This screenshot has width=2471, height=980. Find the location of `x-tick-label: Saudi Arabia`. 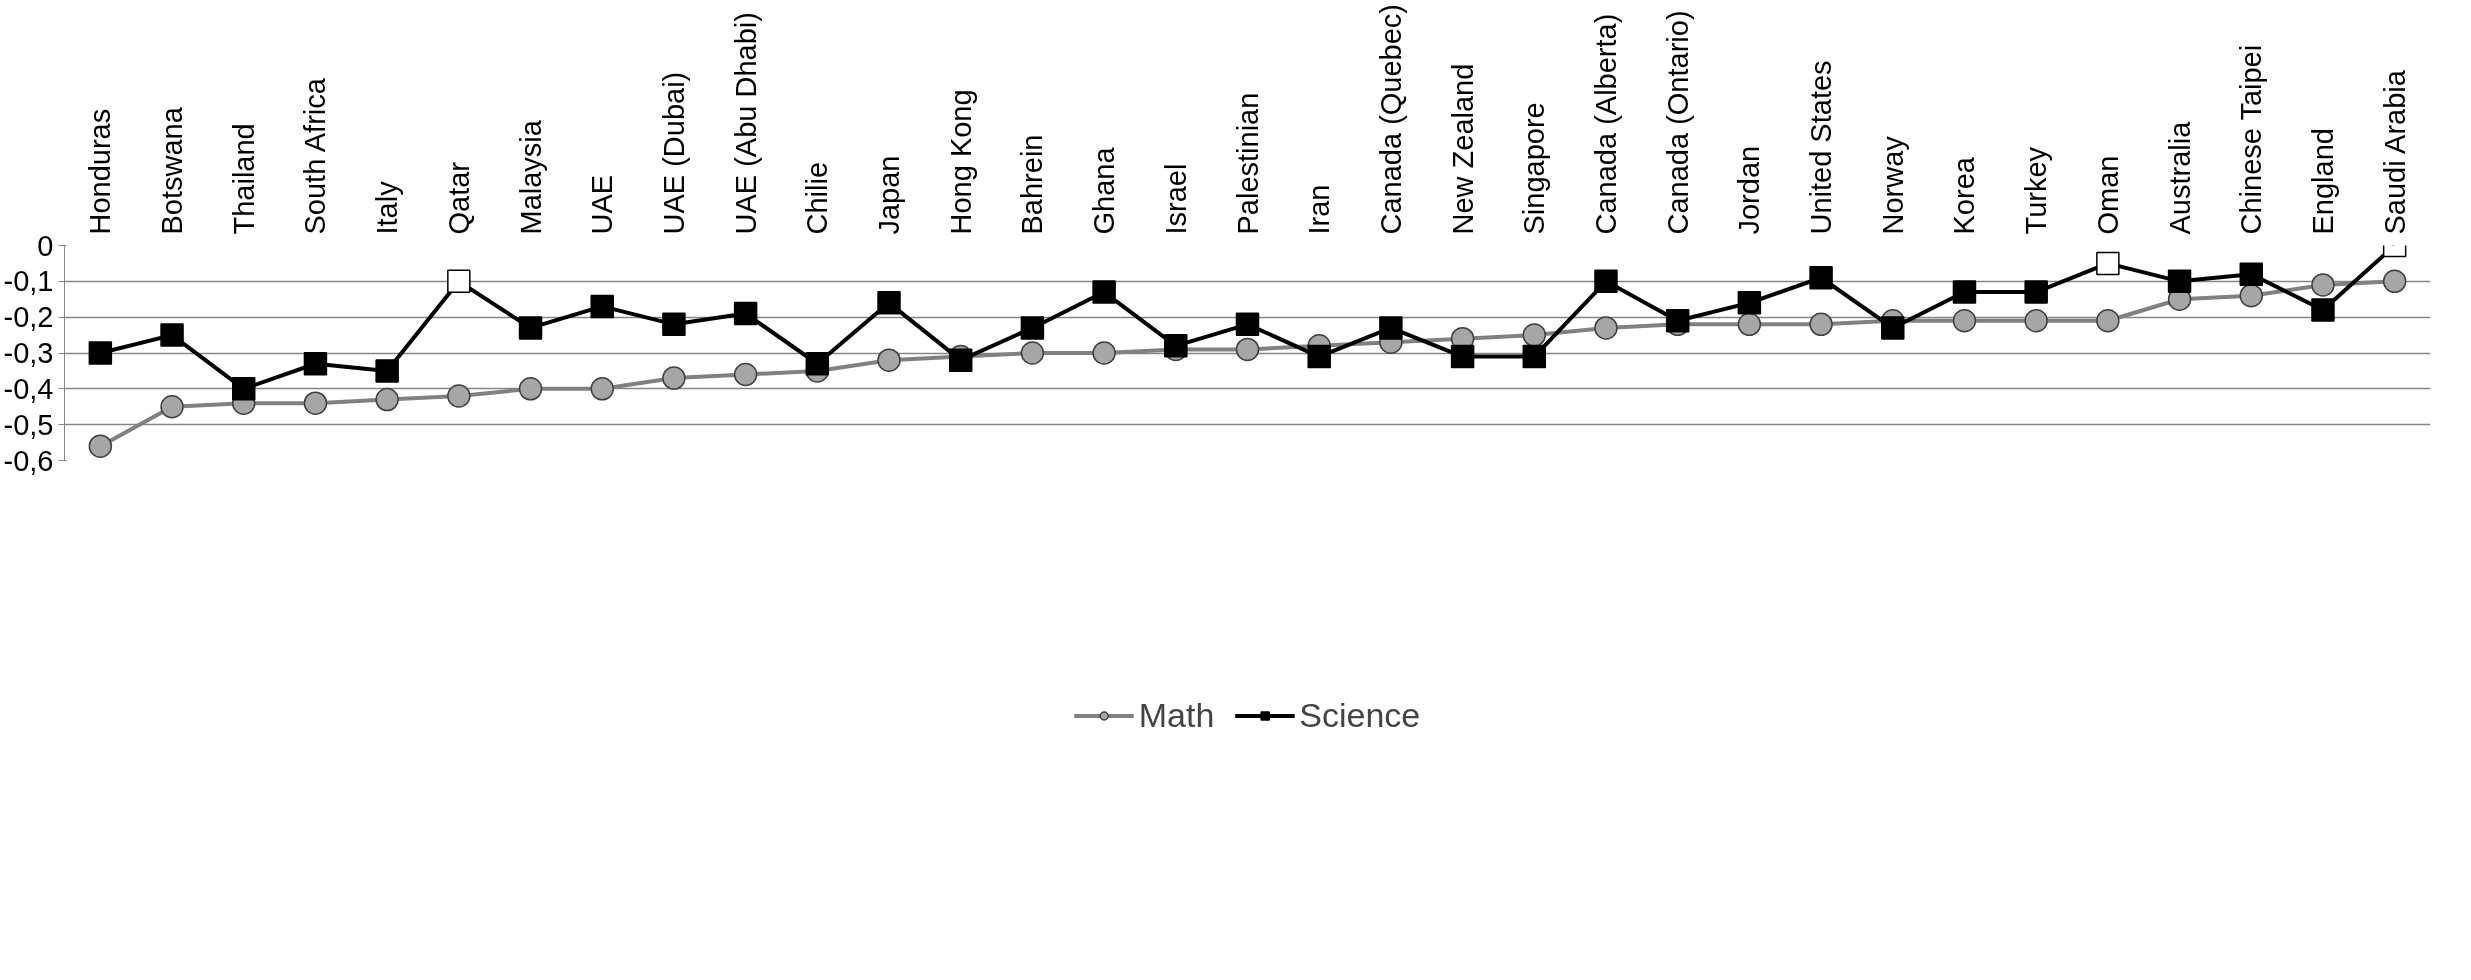

x-tick-label: Saudi Arabia is located at coordinates (2394, 152).